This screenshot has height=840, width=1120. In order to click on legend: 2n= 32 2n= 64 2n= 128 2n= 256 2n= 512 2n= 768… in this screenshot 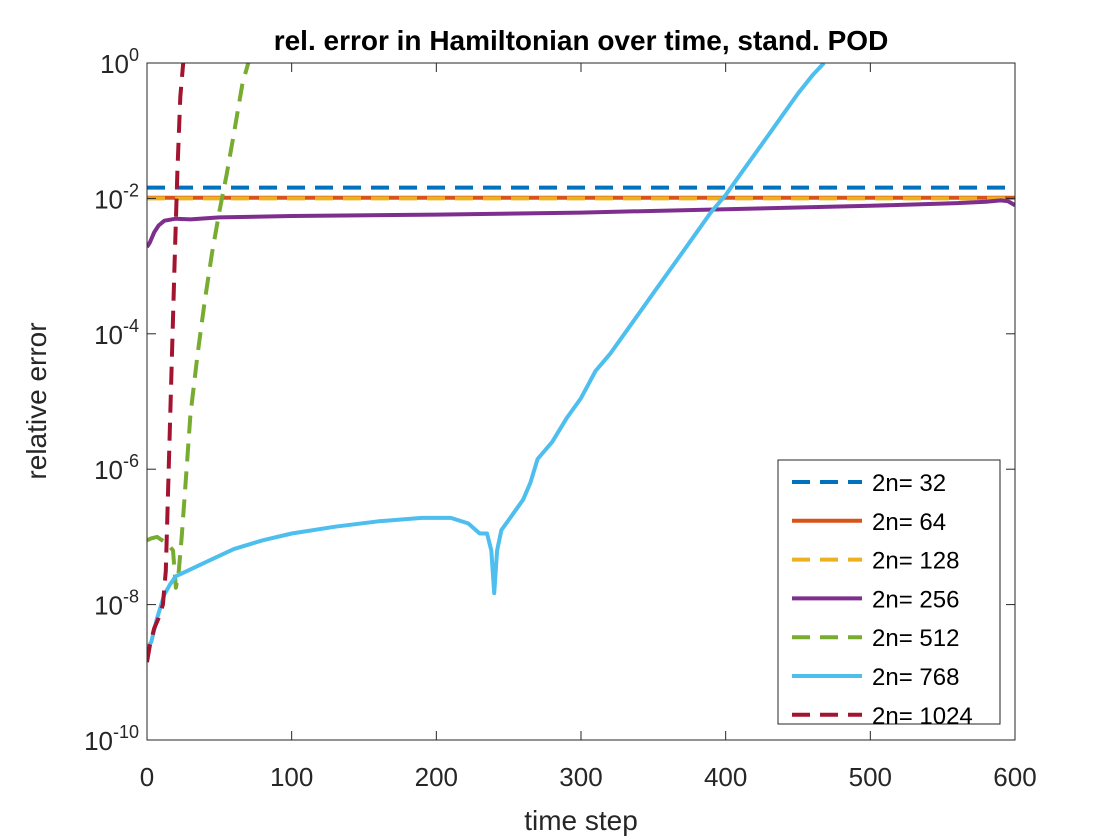, I will do `click(889, 594)`.